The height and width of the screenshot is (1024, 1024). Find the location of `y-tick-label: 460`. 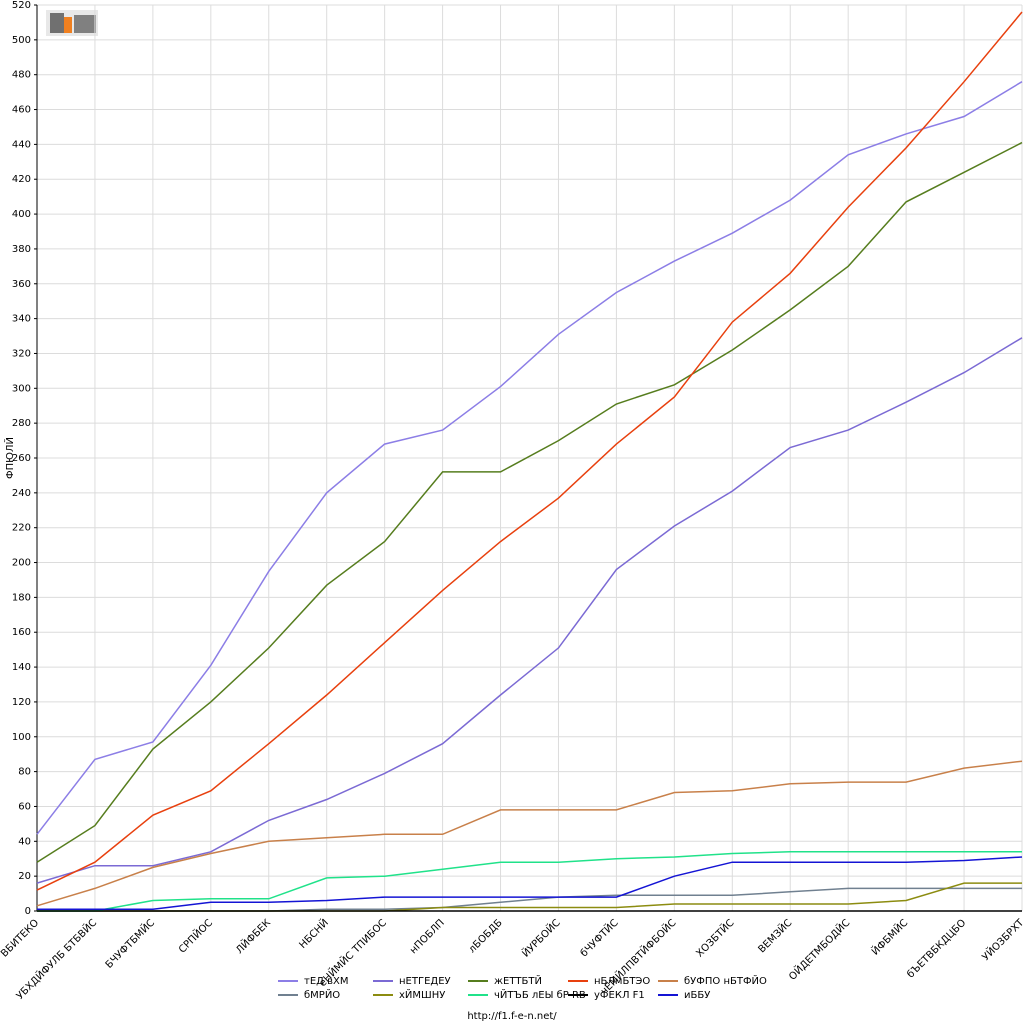

y-tick-label: 460 is located at coordinates (21, 110).